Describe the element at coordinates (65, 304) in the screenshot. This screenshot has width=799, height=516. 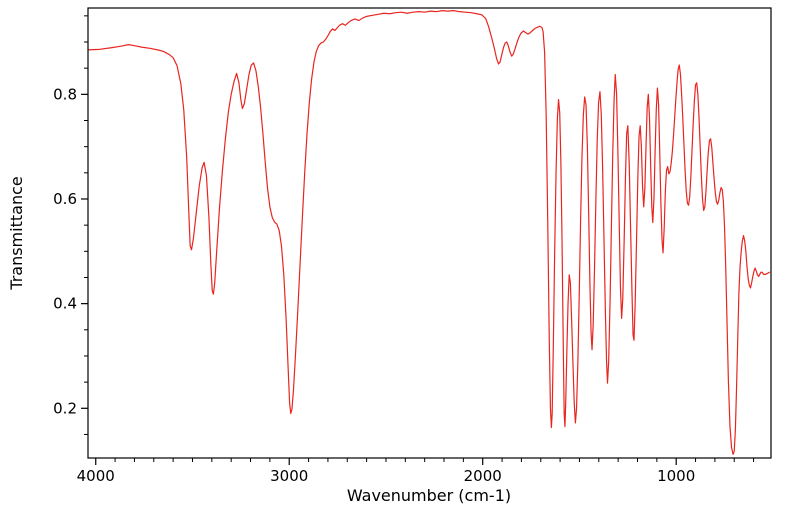
I see `y-tick-label: 0.4` at that location.